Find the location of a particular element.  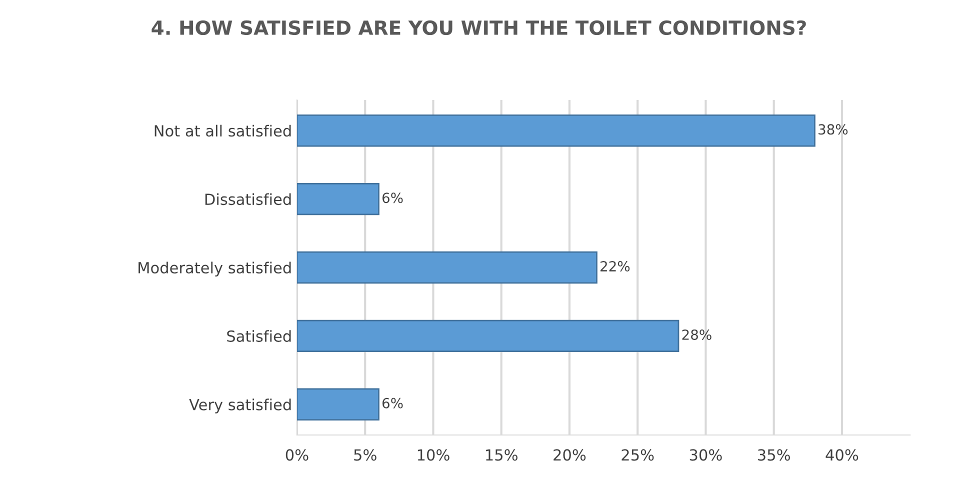

x-tick-label: 20% is located at coordinates (570, 455).